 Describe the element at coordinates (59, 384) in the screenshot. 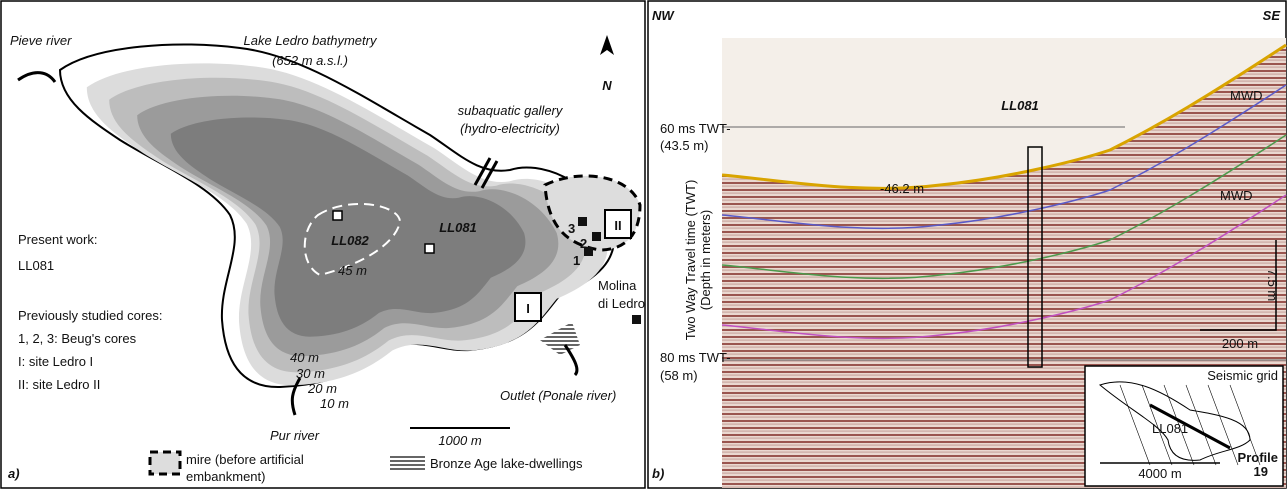

I see `note: II: site Ledro II` at that location.